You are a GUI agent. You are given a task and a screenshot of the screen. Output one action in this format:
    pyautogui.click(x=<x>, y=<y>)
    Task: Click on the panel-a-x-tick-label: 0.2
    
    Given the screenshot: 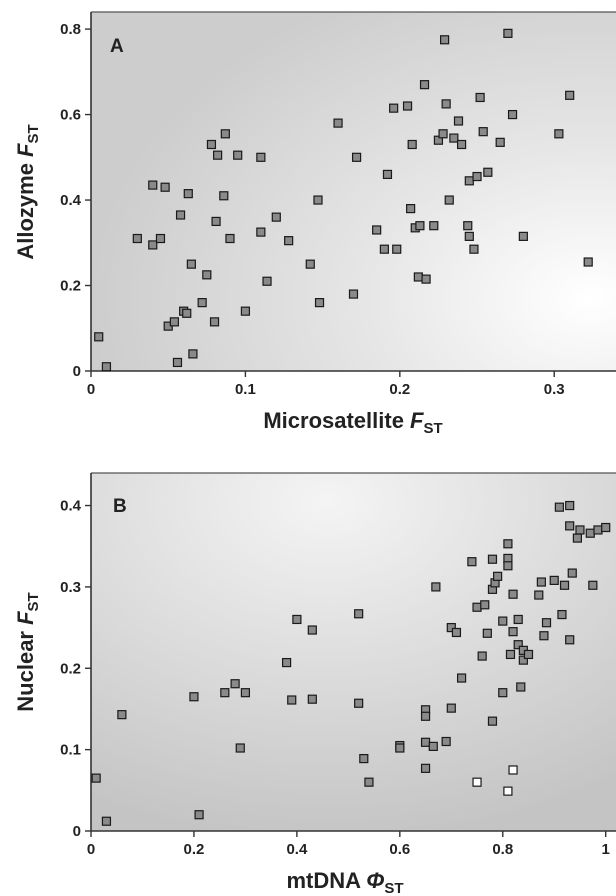 What is the action you would take?
    pyautogui.click(x=399, y=389)
    